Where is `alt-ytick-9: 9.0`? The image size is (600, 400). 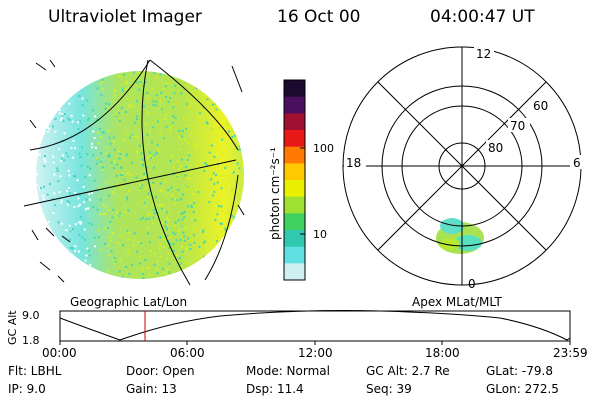 alt-ytick-9: 9.0 is located at coordinates (31, 315).